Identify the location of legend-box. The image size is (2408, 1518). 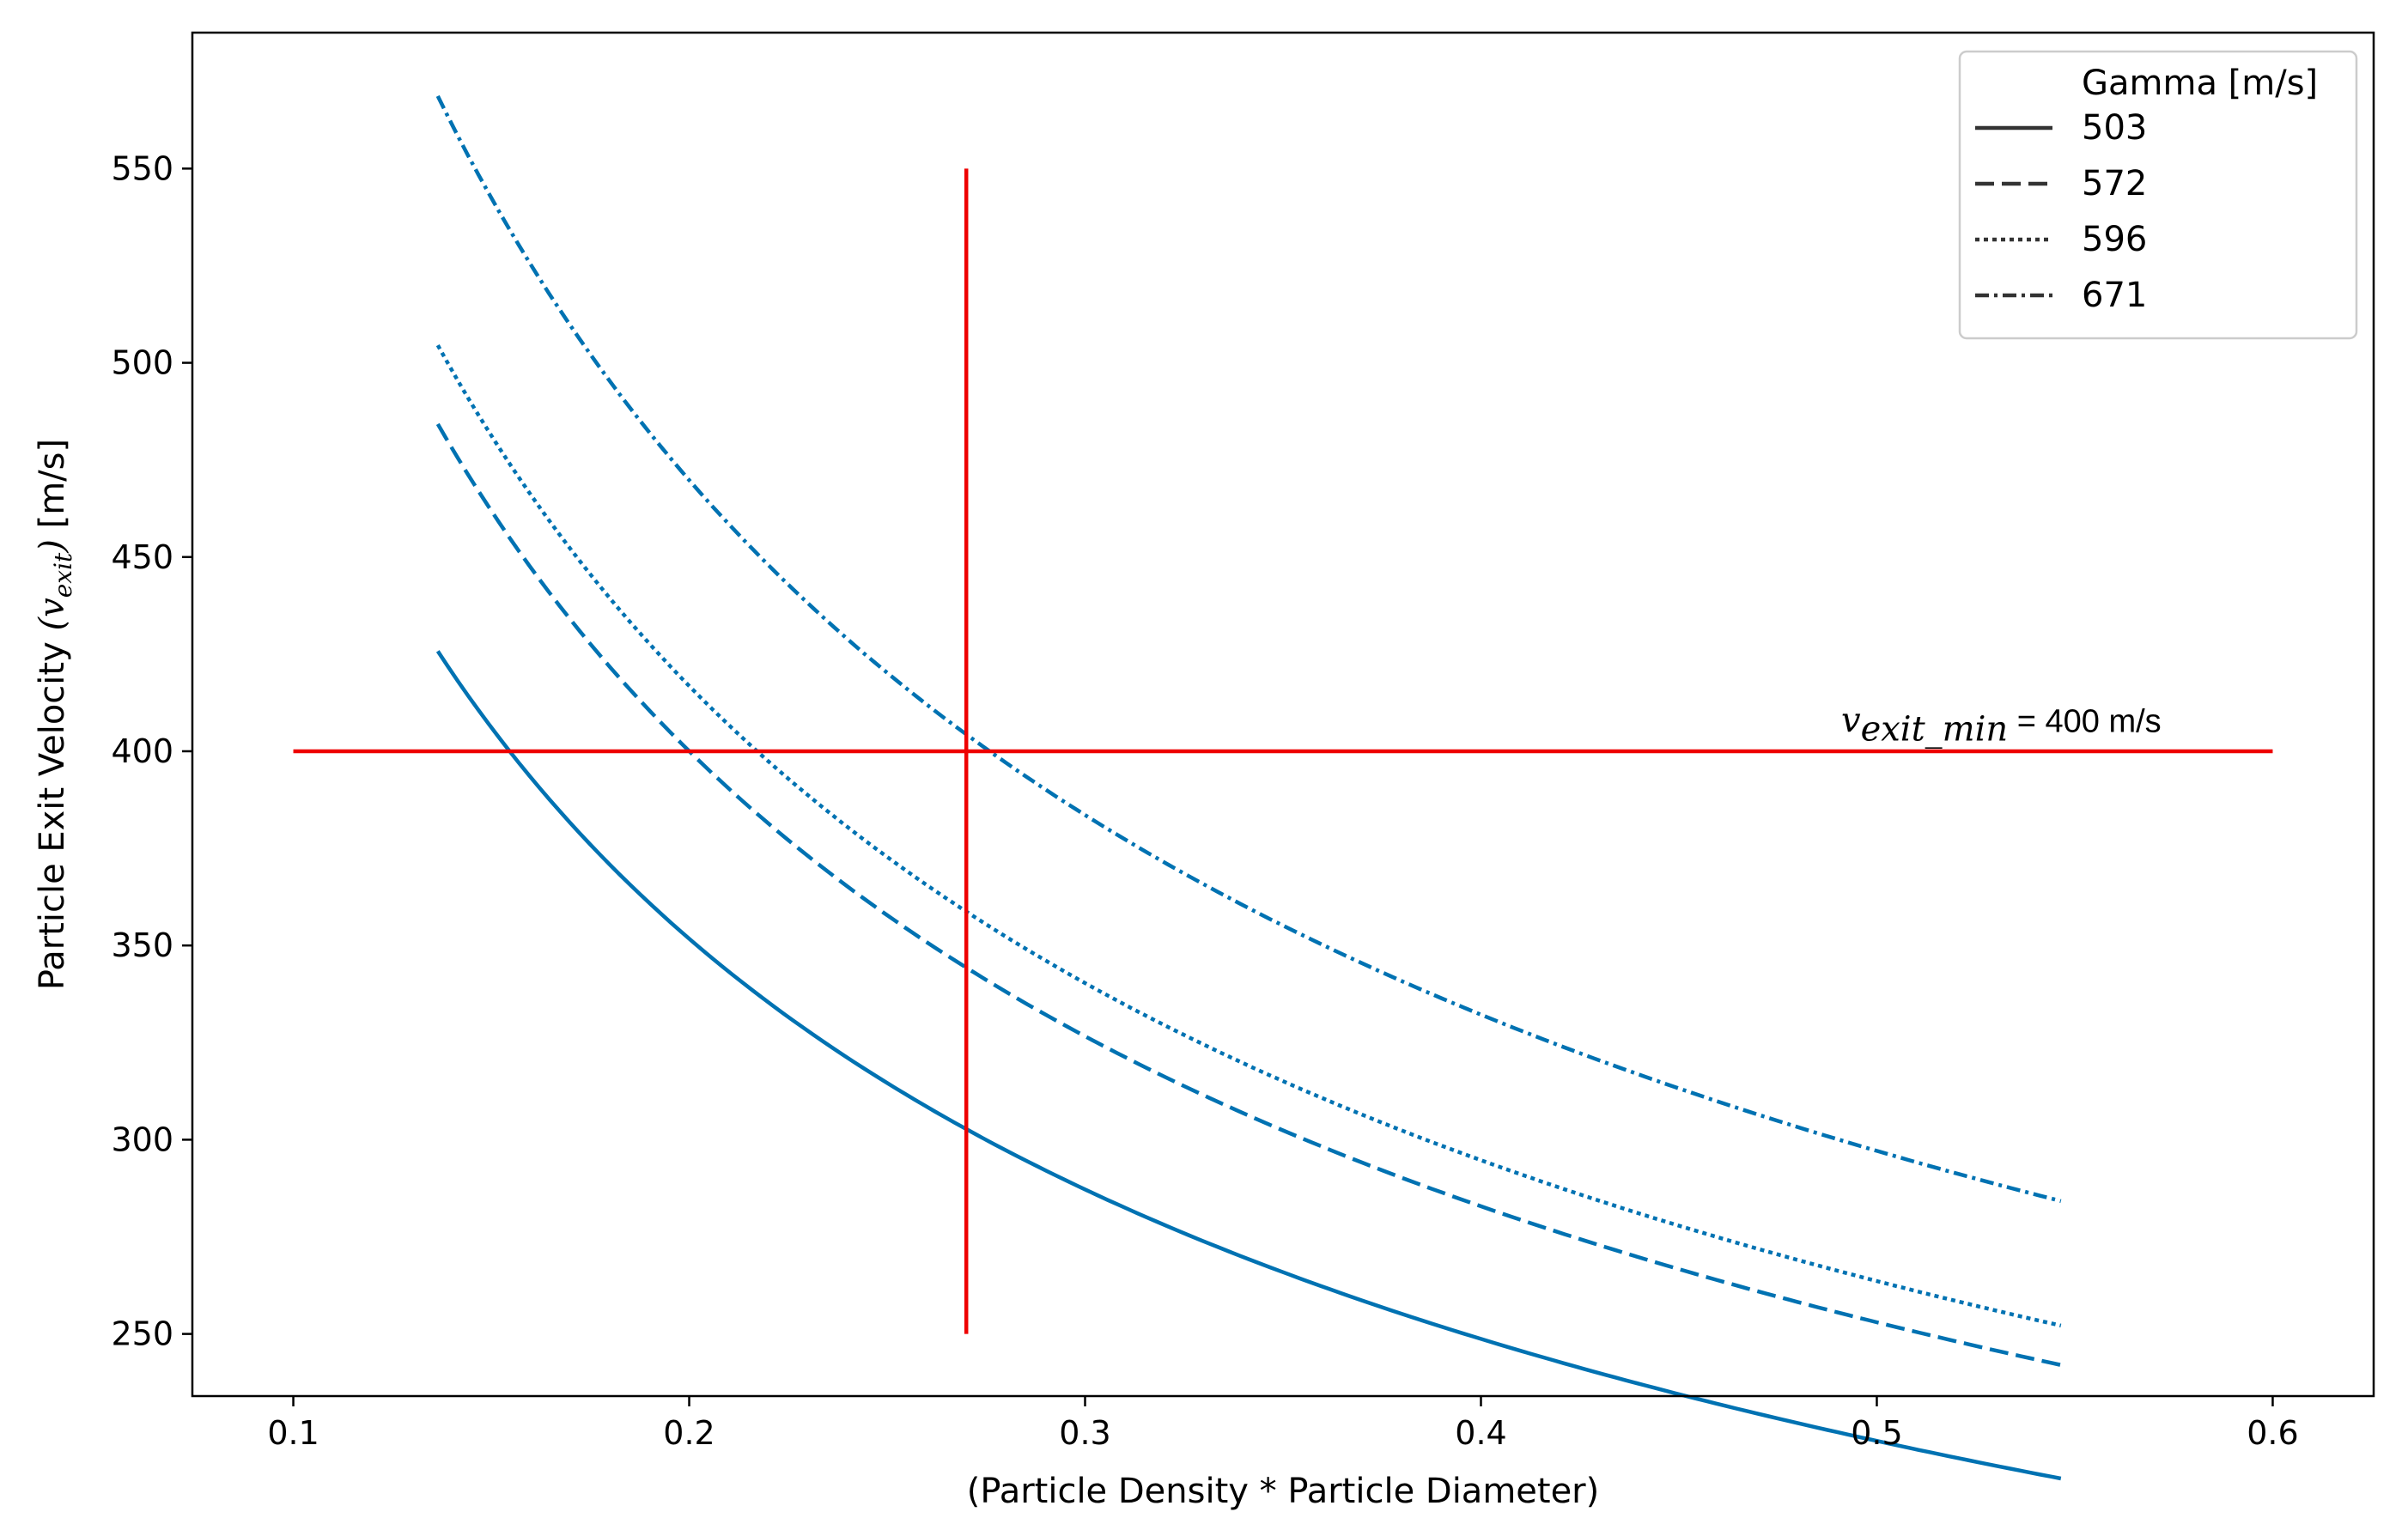
(2158, 195).